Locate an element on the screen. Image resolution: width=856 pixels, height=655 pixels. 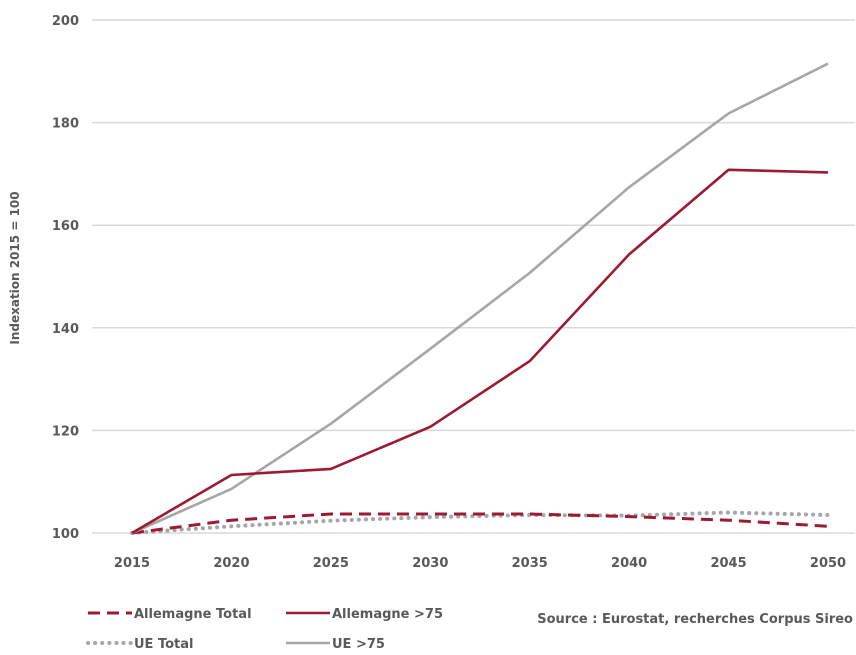
y-tick-label: 200 is located at coordinates (65, 21).